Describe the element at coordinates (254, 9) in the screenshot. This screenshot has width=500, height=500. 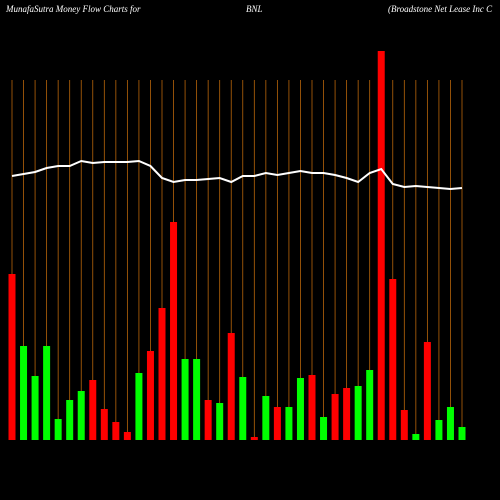
I see `chart-subtitle: BNL` at that location.